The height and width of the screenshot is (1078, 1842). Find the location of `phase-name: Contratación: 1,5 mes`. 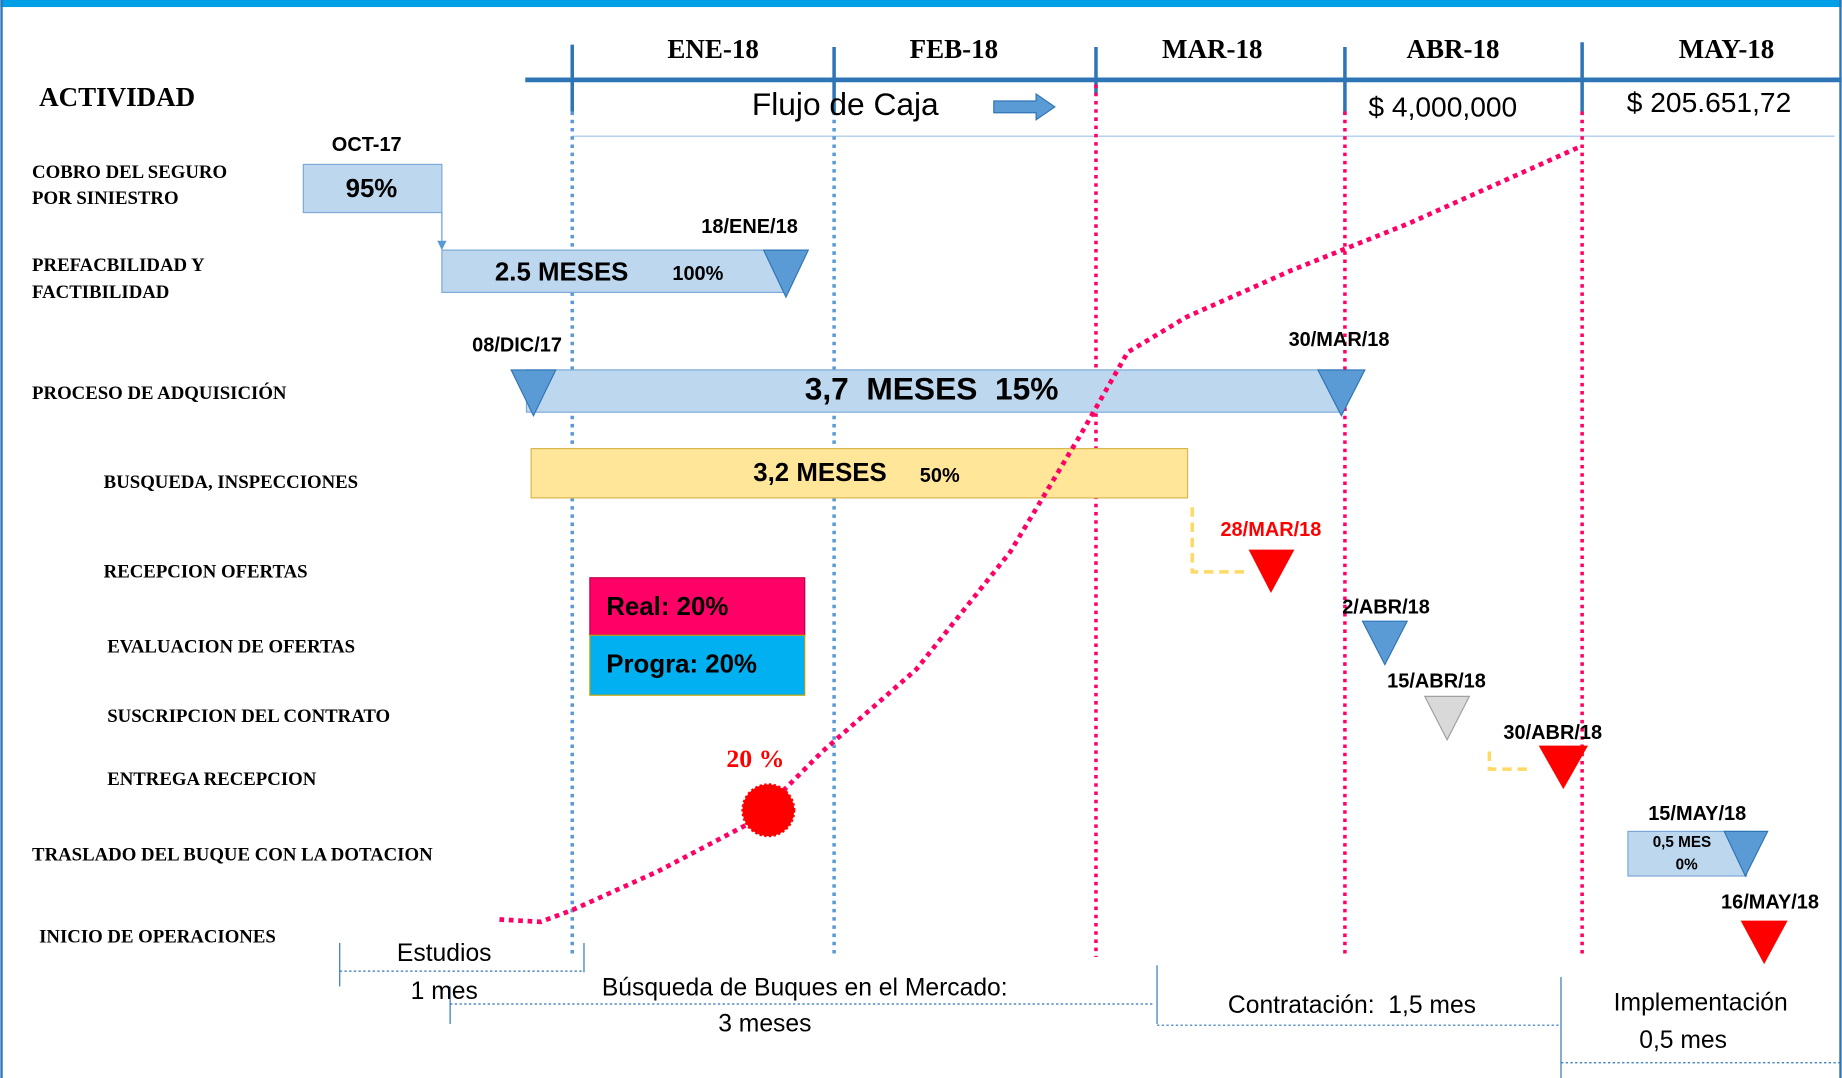

phase-name: Contratación: 1,5 mes is located at coordinates (1352, 1005).